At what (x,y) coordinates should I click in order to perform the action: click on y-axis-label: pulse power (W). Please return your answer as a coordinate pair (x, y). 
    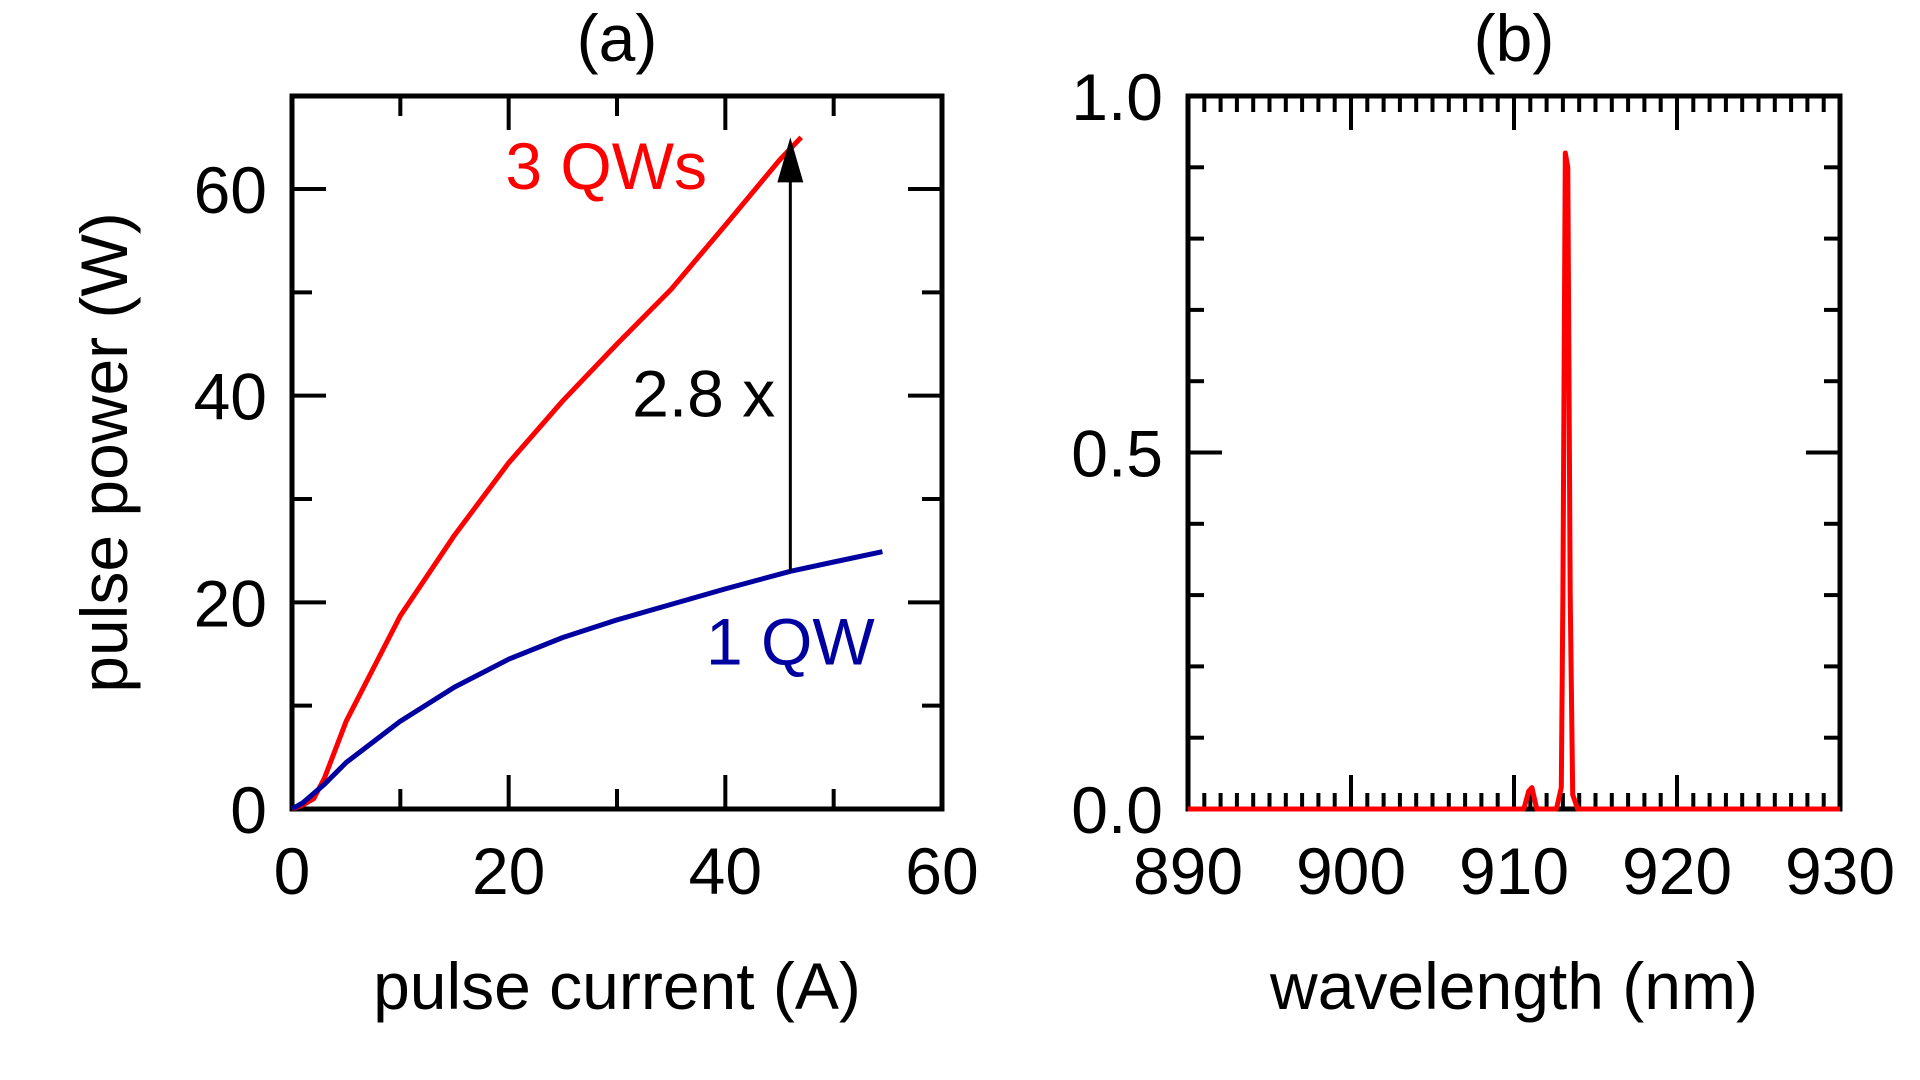
    Looking at the image, I should click on (104, 452).